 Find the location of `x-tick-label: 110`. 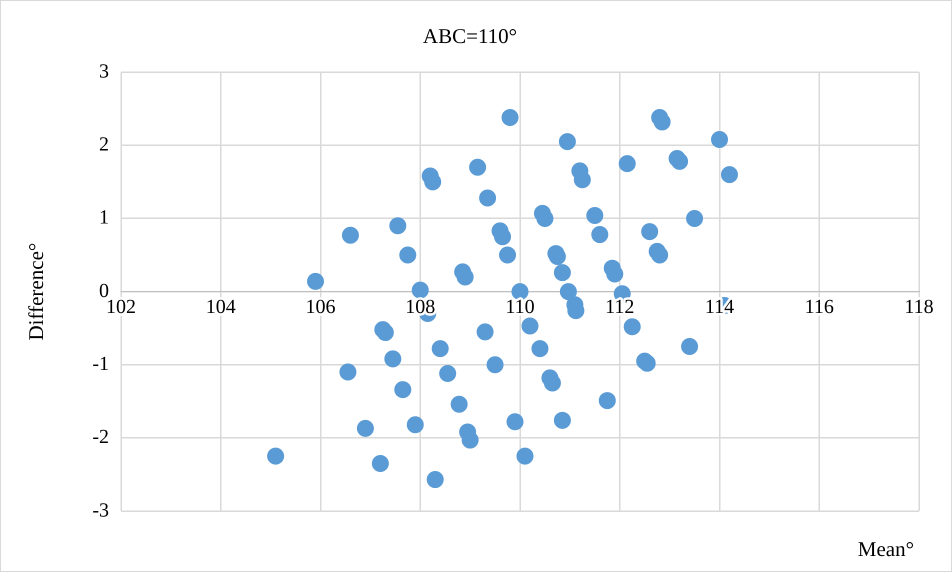

x-tick-label: 110 is located at coordinates (520, 307).